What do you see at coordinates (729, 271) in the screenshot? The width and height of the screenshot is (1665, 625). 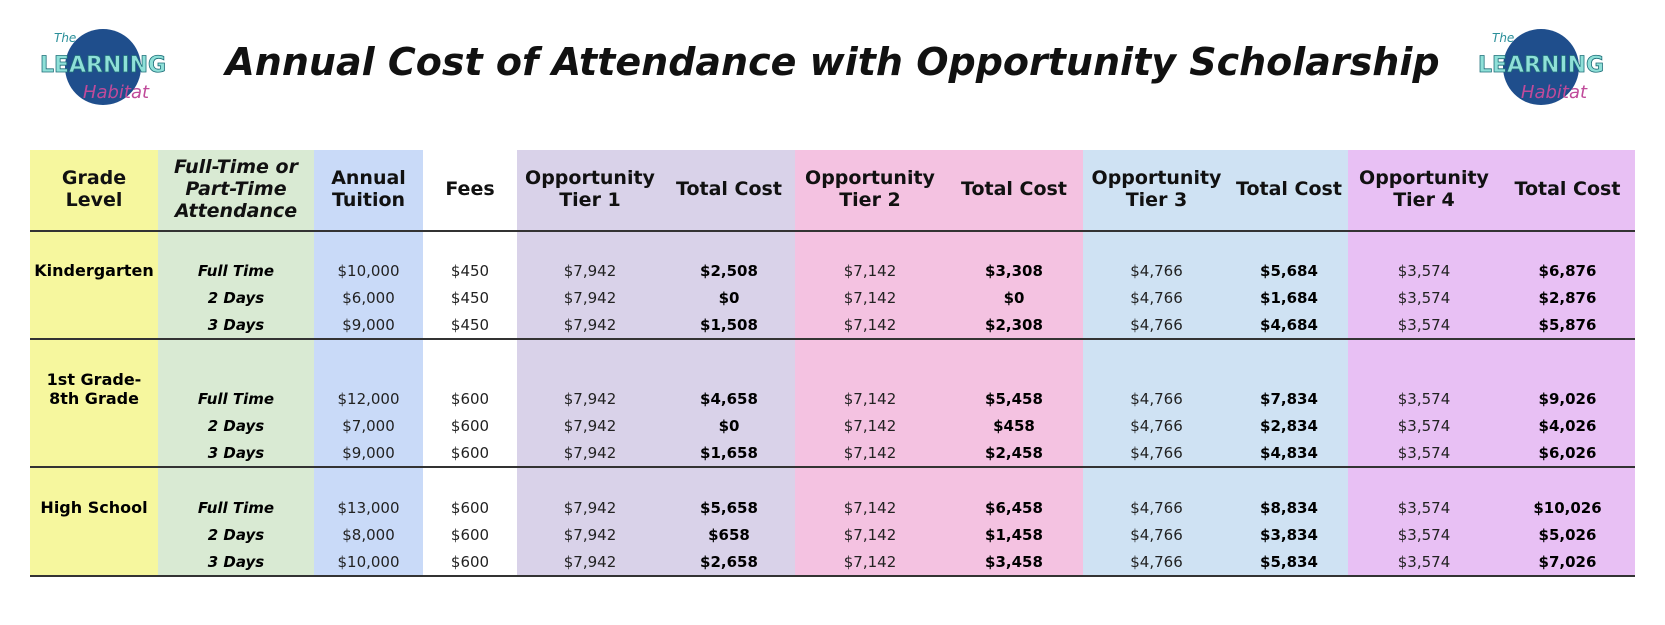 I see `cell: $2,508` at bounding box center [729, 271].